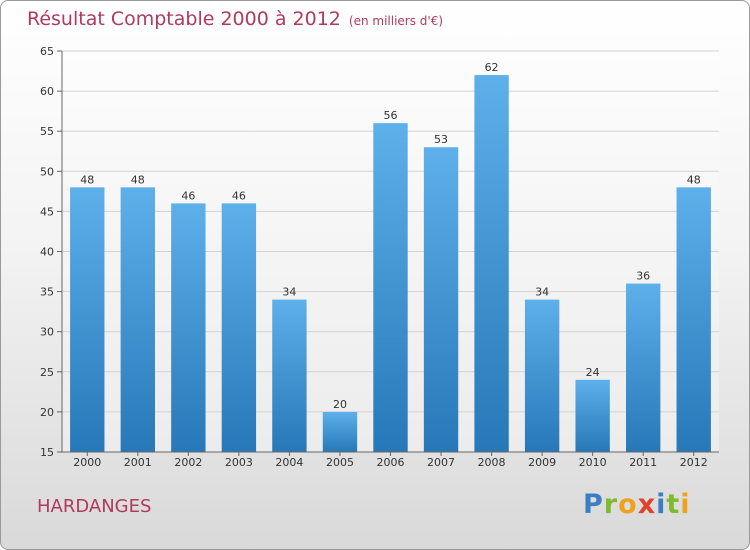 Image resolution: width=750 pixels, height=550 pixels. Describe the element at coordinates (628, 504) in the screenshot. I see `logo-letter: o` at that location.